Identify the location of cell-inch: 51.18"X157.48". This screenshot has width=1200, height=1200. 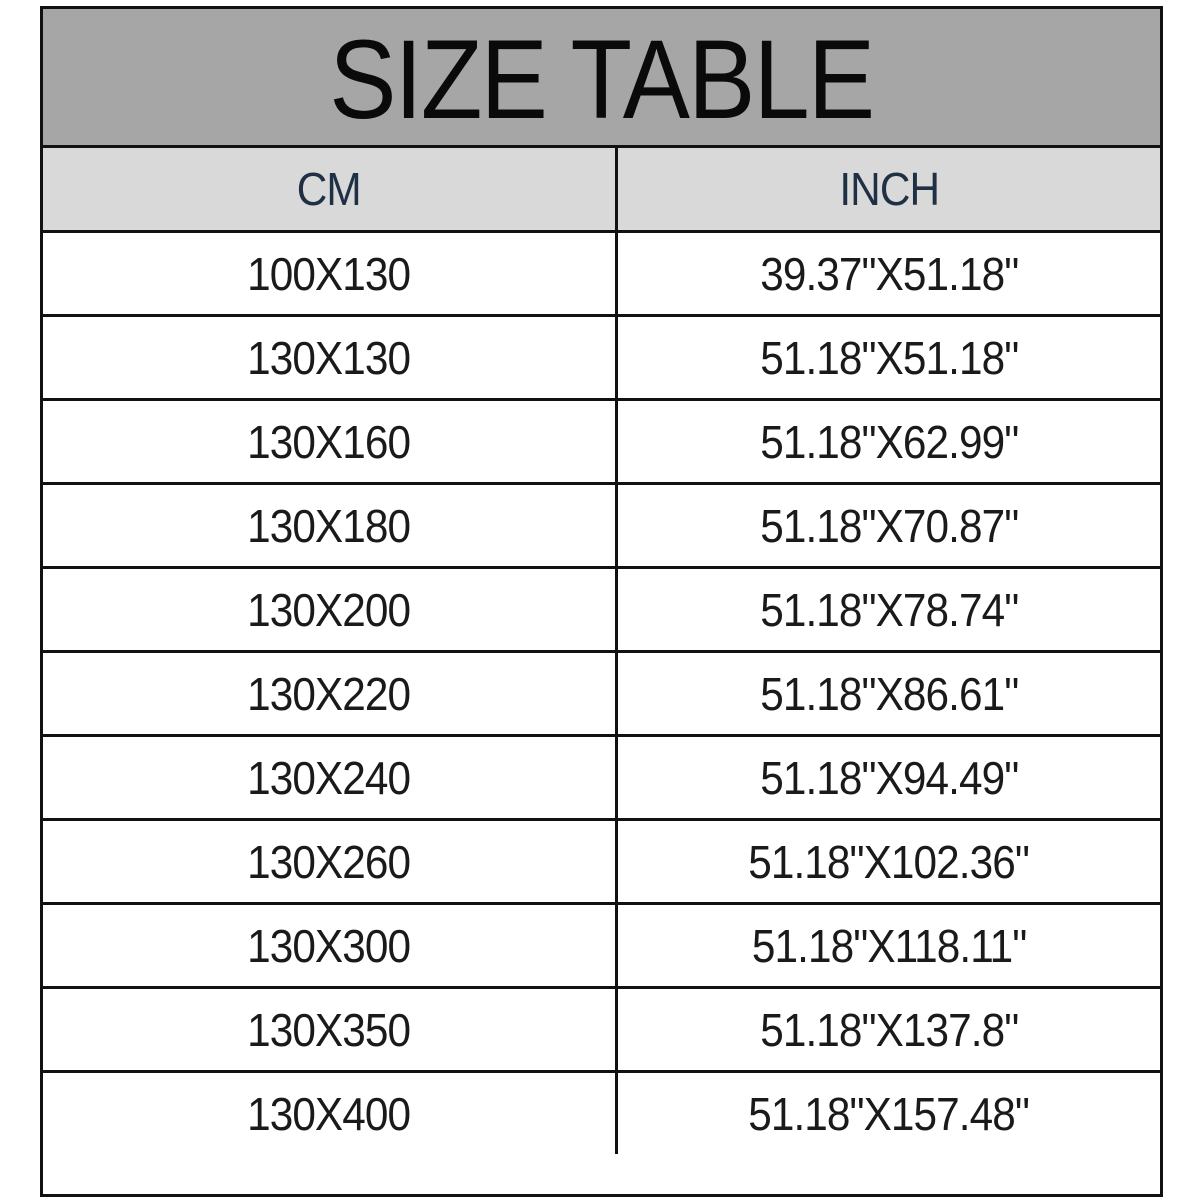
(887, 1112).